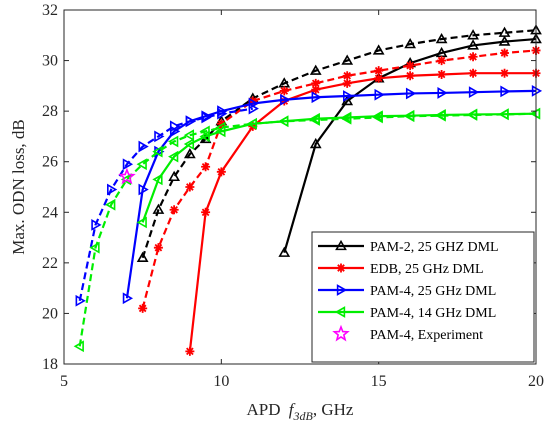 The height and width of the screenshot is (430, 548). What do you see at coordinates (427, 269) in the screenshot?
I see `legend-label: EDB, 25 GHz DML` at bounding box center [427, 269].